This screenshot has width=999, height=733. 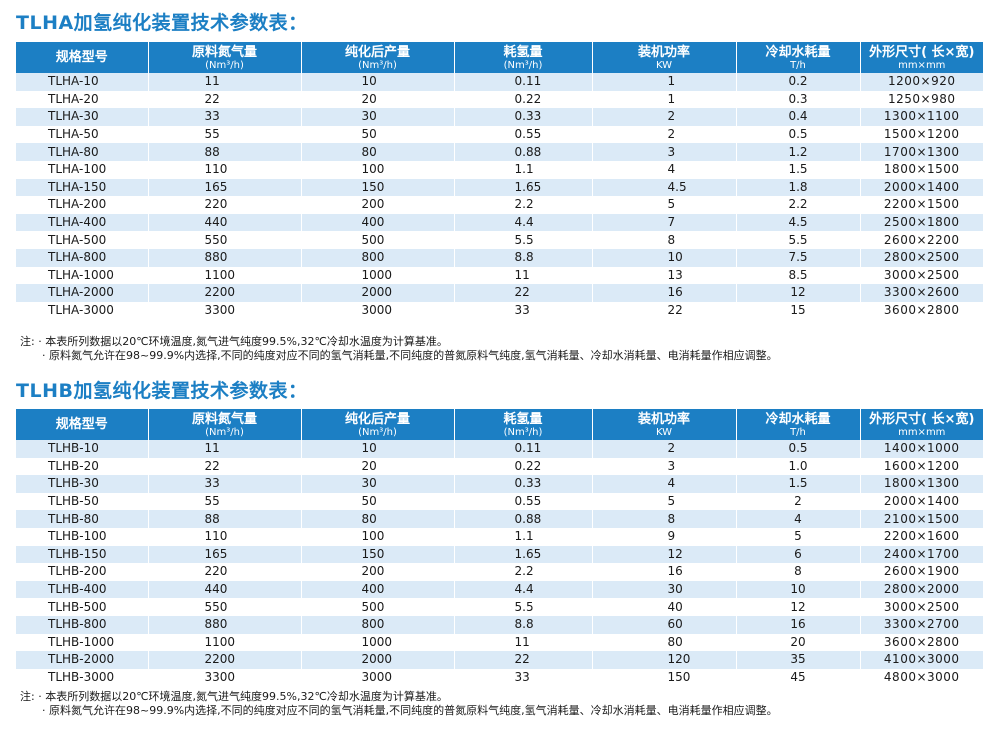 I want to click on table-cell: TLHA-150, so click(x=82, y=187).